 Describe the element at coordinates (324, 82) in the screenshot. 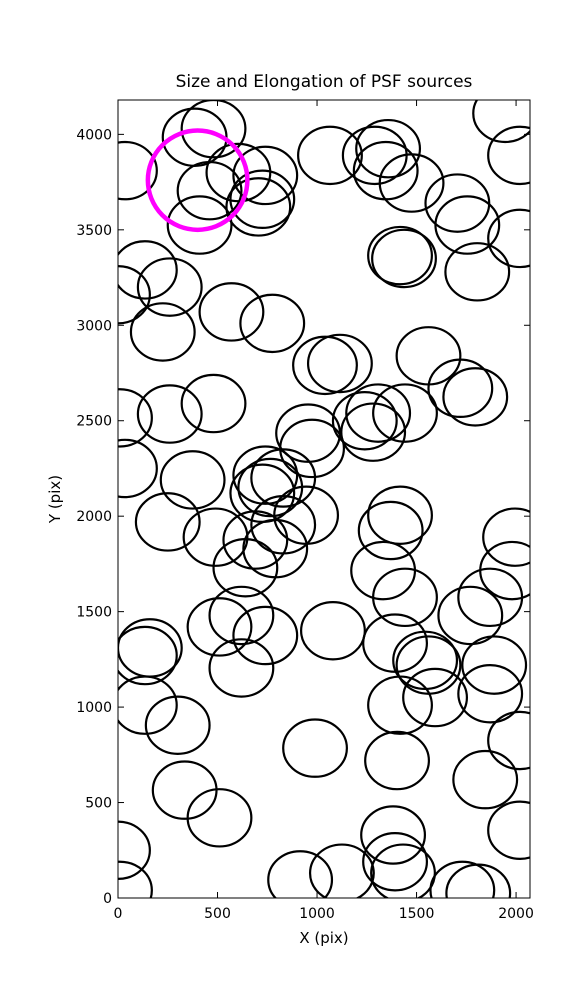

I see `chart-title: Size and Elongation of PSF sources` at that location.